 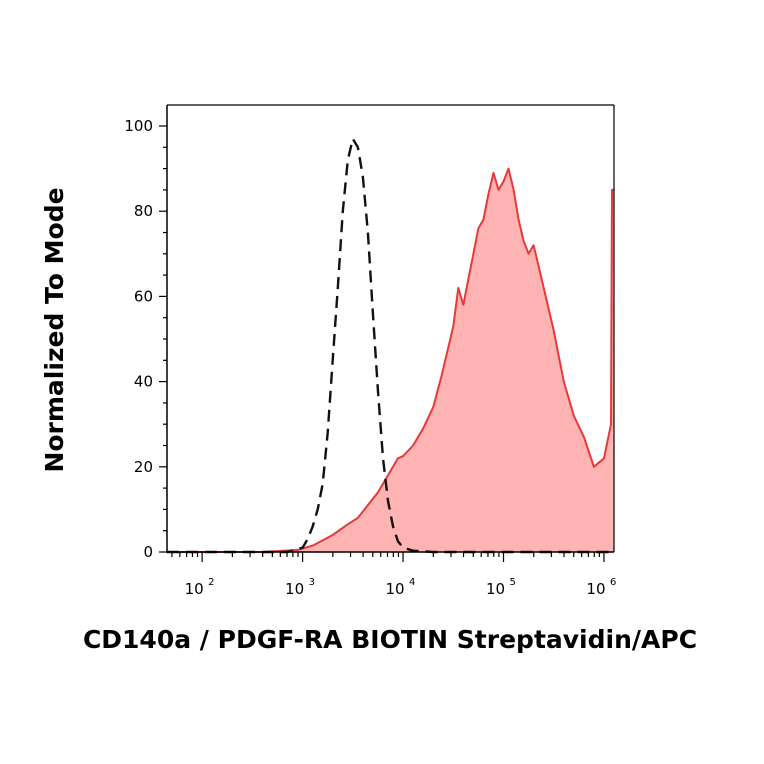 I want to click on y-axis-title: Normalized To Mode, so click(x=54, y=329).